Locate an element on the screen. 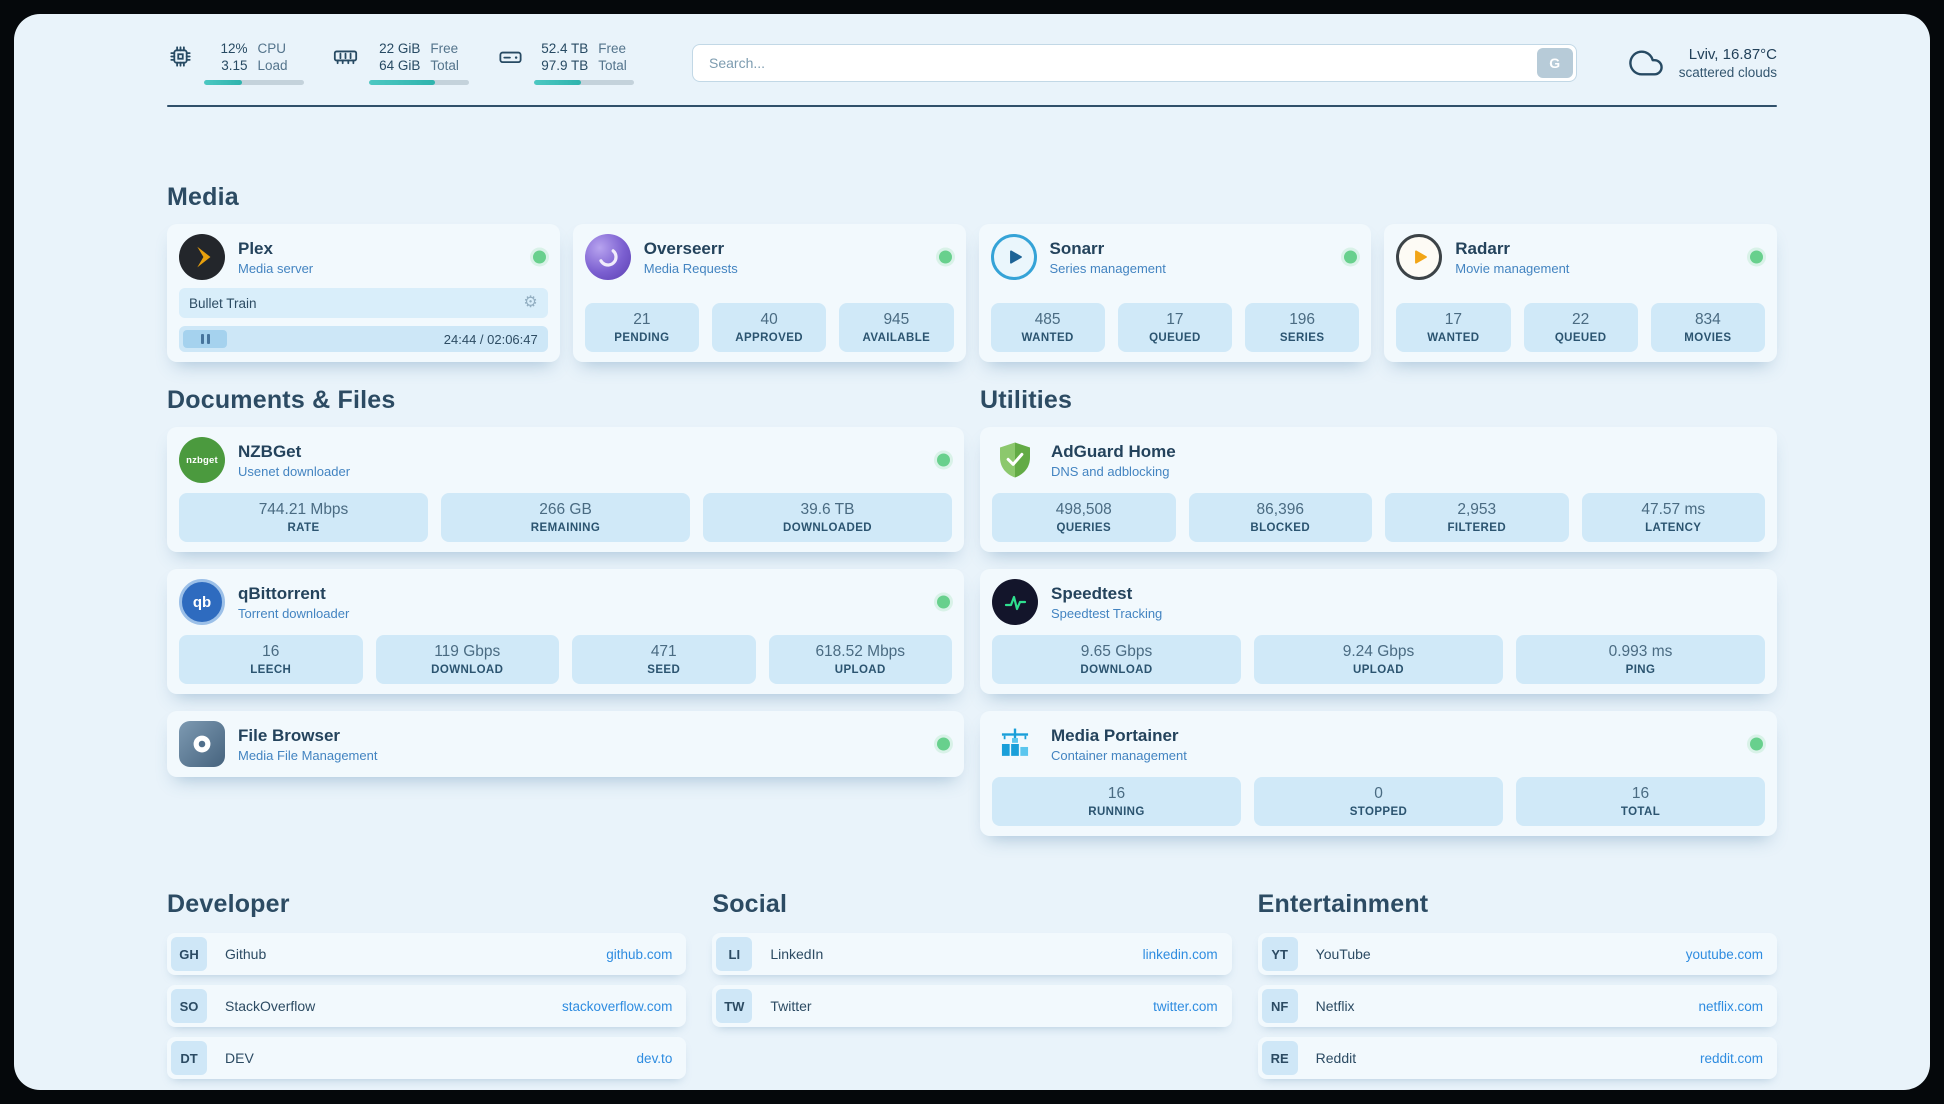 Image resolution: width=1944 pixels, height=1104 pixels. weather-condition: scattered clouds is located at coordinates (1727, 72).